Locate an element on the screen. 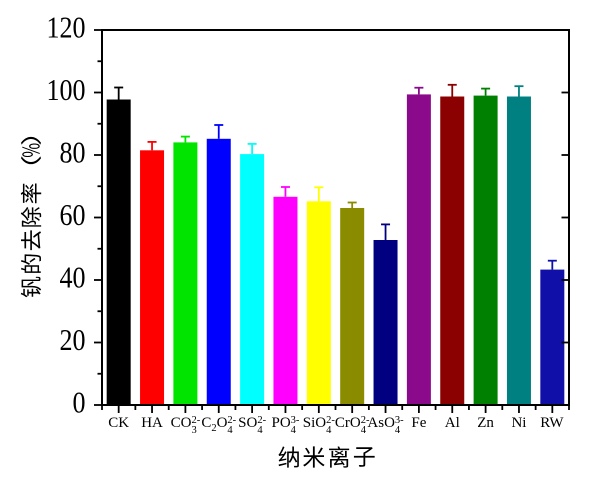 Image resolution: width=600 pixels, height=481 pixels. svg-text: 100 is located at coordinates (65, 90).